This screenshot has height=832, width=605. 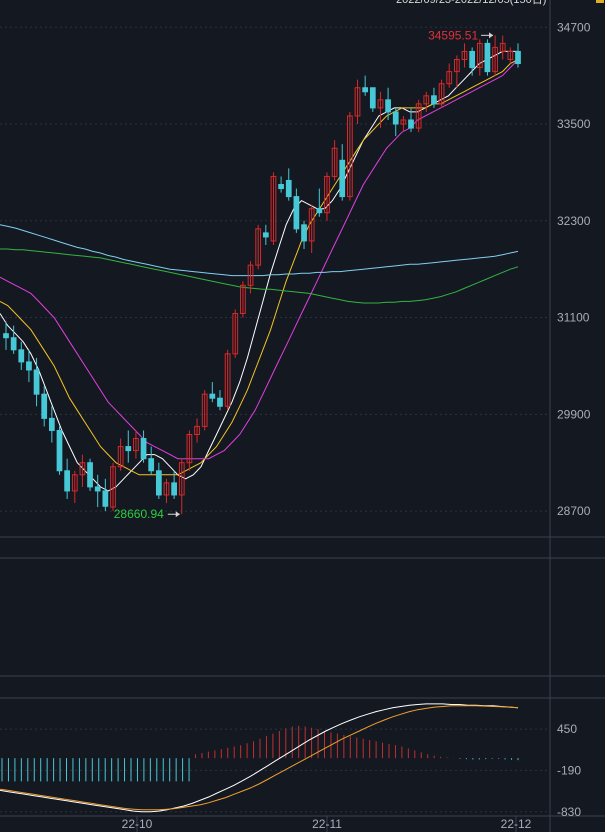 What do you see at coordinates (516, 824) in the screenshot?
I see `date-label: 22-12` at bounding box center [516, 824].